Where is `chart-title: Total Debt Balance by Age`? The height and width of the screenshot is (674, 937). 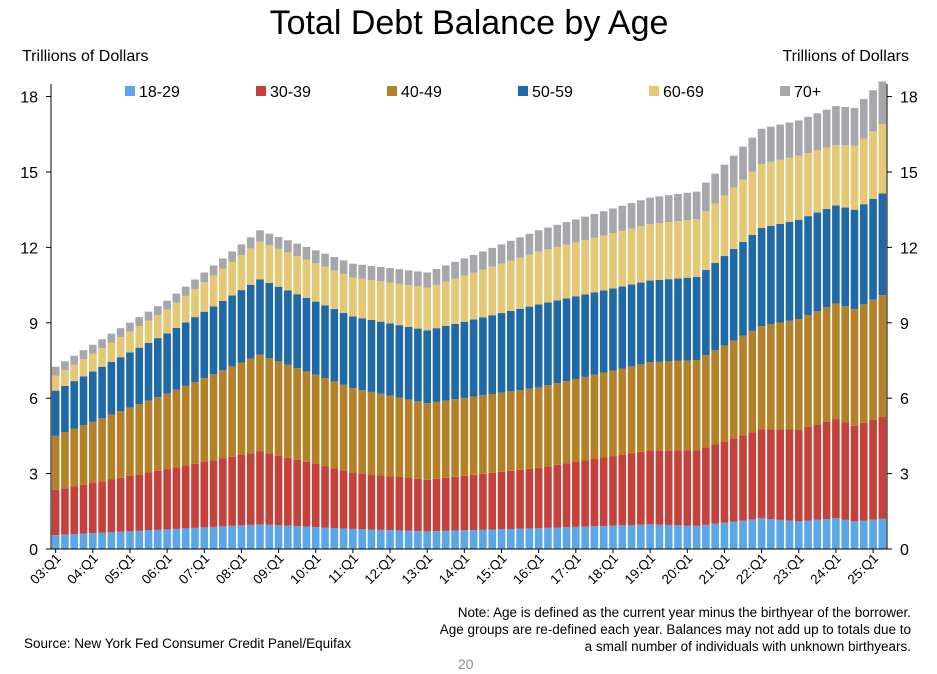 chart-title: Total Debt Balance by Age is located at coordinates (469, 23).